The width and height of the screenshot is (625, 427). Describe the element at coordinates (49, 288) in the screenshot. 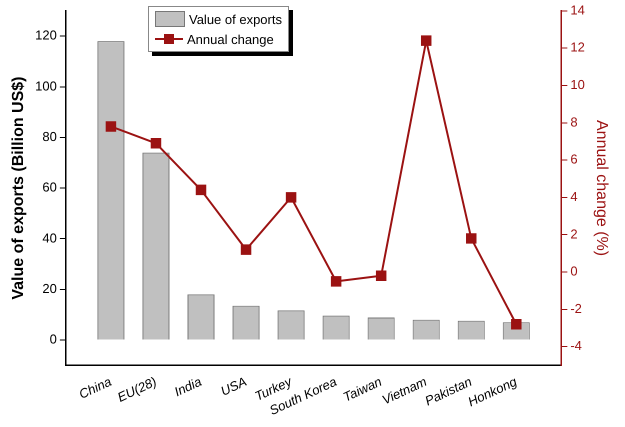

I see `y-tick-label: 20` at that location.